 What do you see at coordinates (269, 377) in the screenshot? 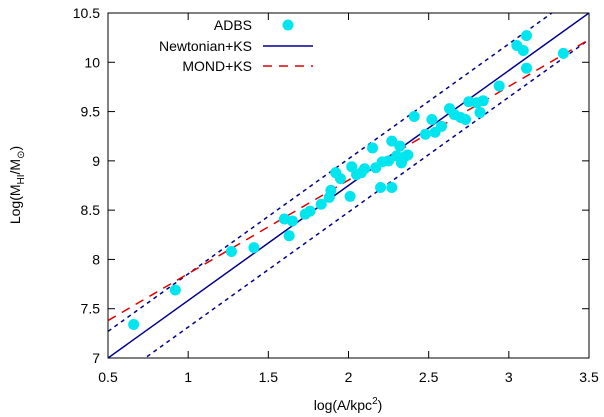
I see `x-tick-label: 1.5` at bounding box center [269, 377].